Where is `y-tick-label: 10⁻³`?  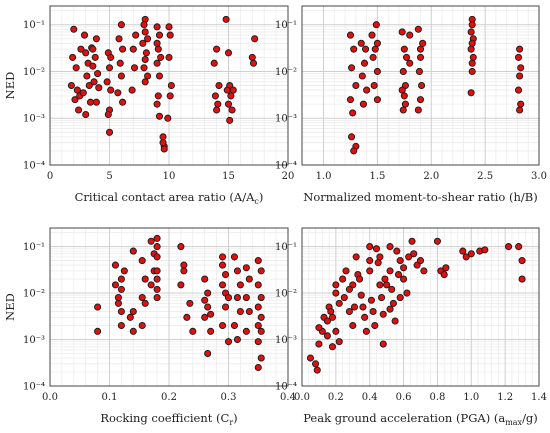
y-tick-label: 10⁻³ is located at coordinates (34, 340).